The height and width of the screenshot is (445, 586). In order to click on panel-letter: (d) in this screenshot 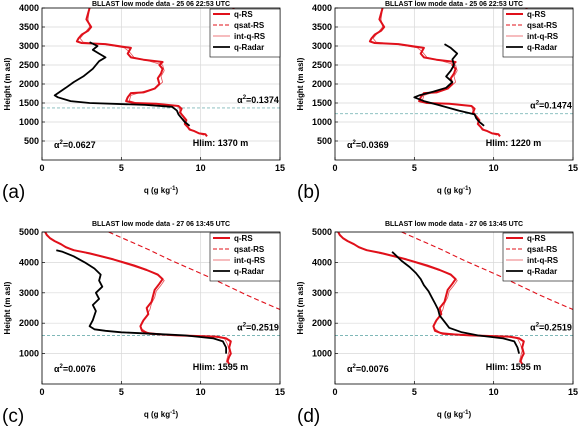, I will do `click(308, 416)`.